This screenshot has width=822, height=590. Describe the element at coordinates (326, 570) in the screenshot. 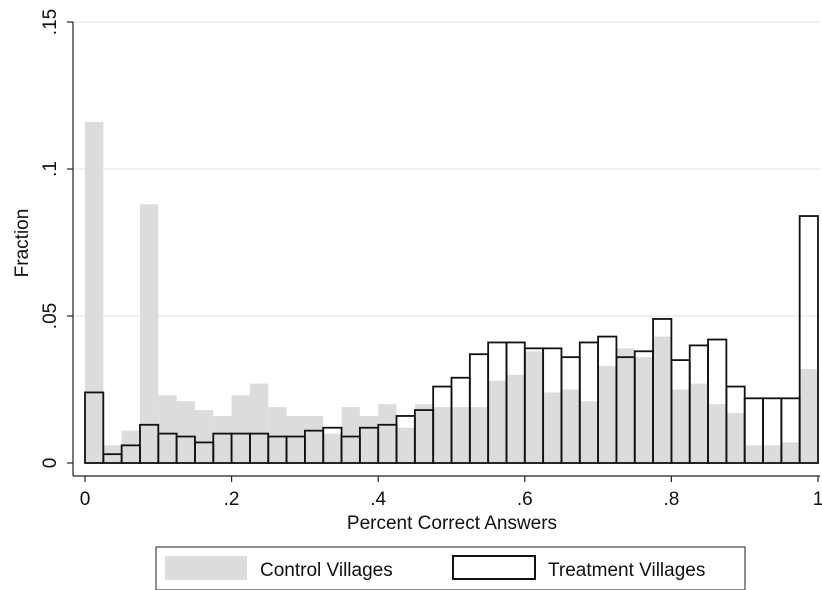

I see `legend-label-control: Control Villages` at that location.